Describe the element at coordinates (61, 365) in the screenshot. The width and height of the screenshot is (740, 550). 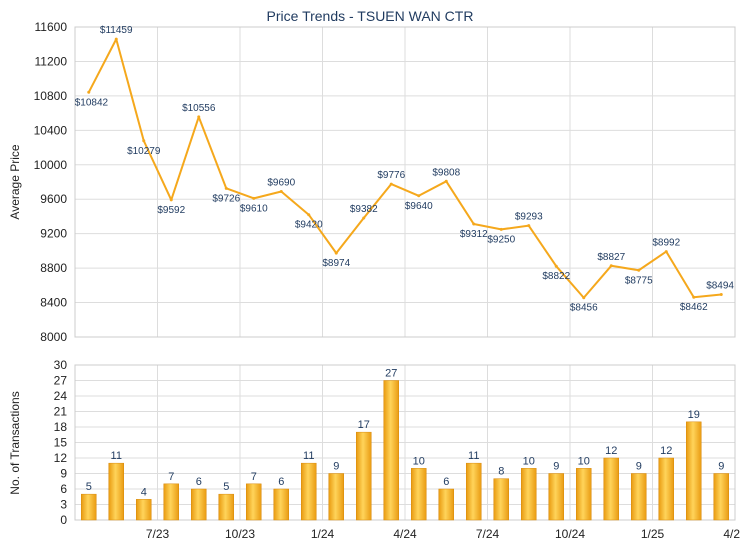
I see `bar-ytick-label: 30` at that location.